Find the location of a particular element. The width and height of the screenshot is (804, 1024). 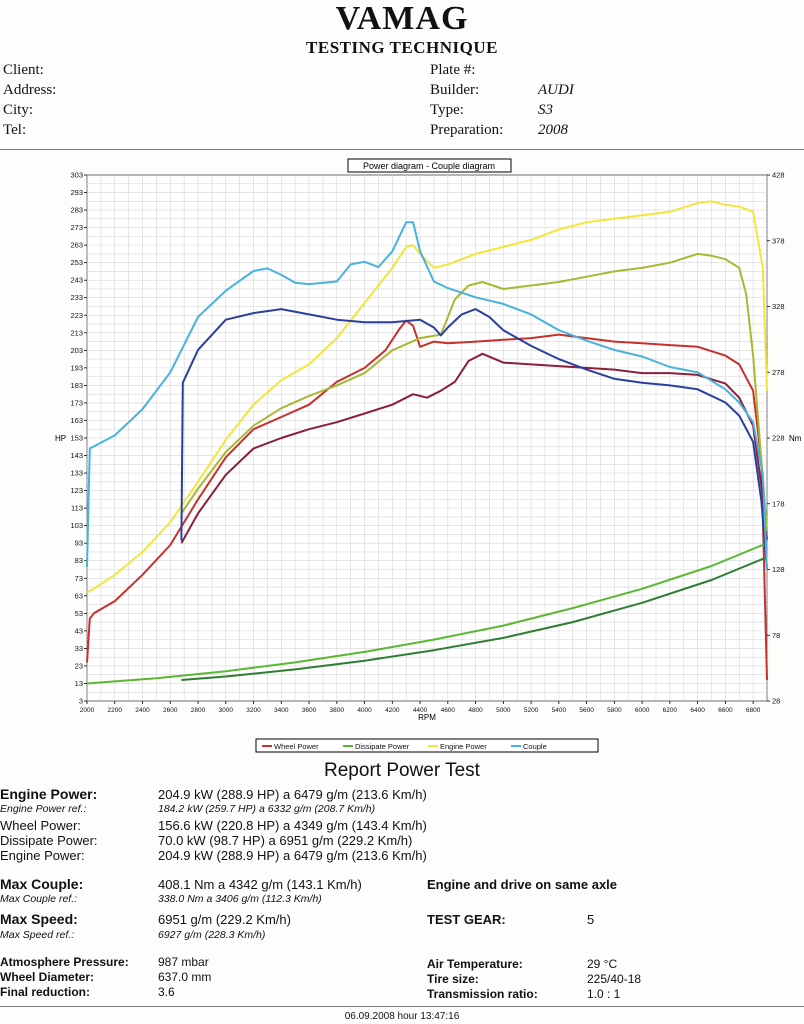

y-tick-label: 103 is located at coordinates (76, 525).